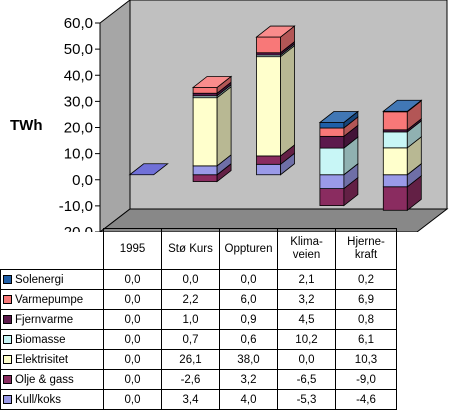 This screenshot has width=450, height=410. Describe the element at coordinates (248, 319) in the screenshot. I see `data-label: 0,9` at that location.